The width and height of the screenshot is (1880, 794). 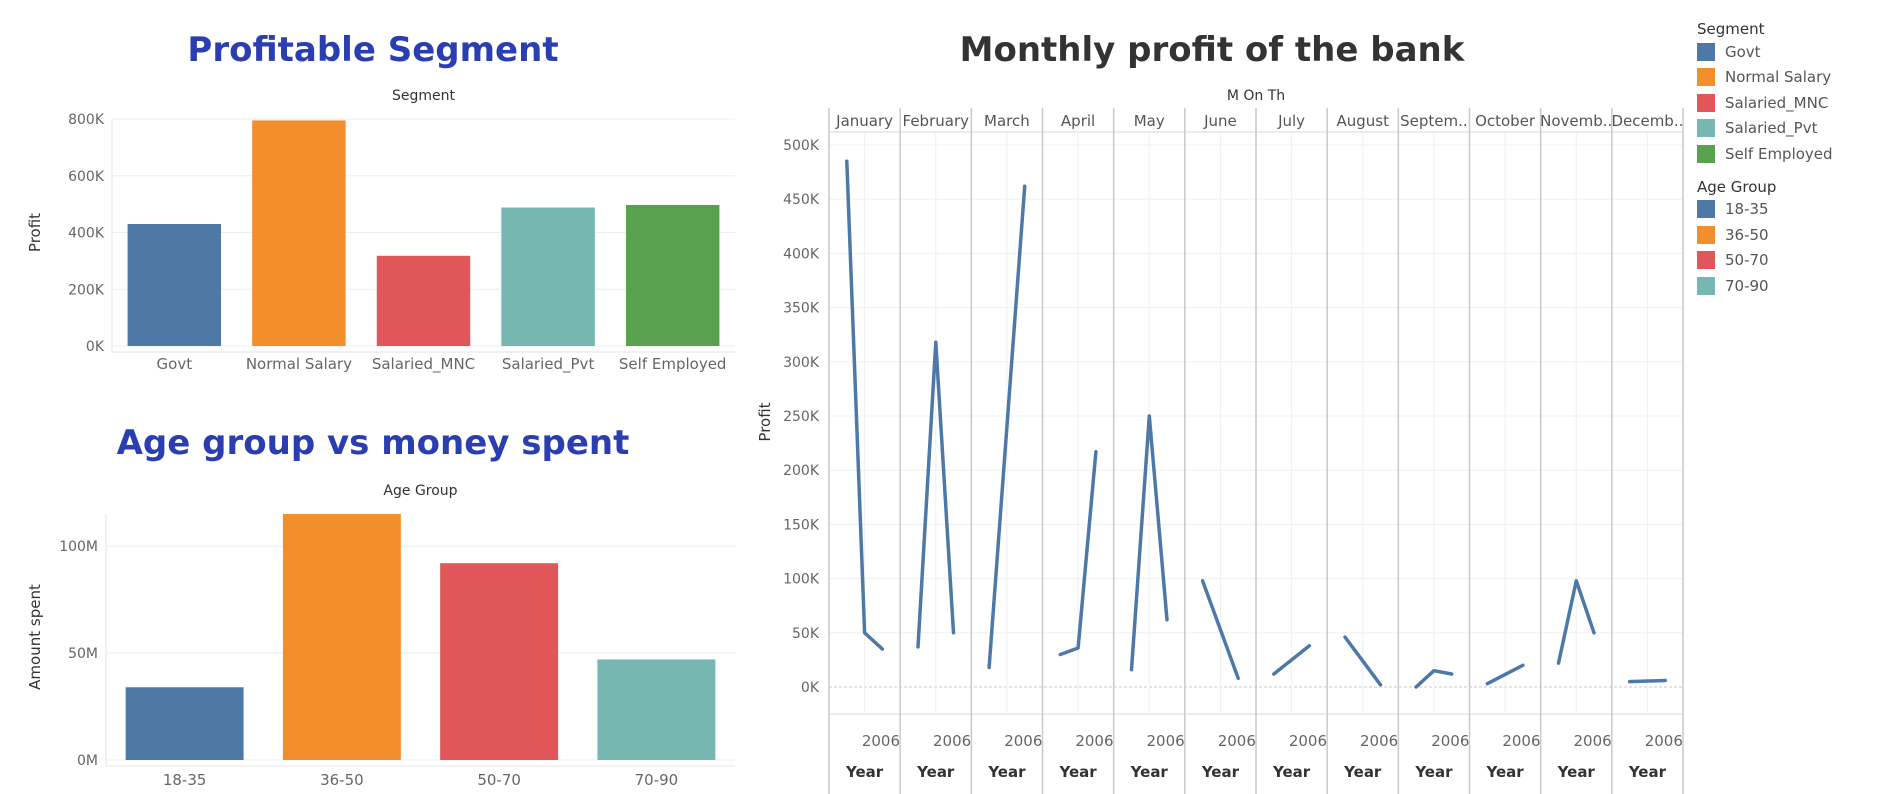 I want to click on legend-age-list: 18-35 36-50 50-70 70-90, so click(x=1787, y=248).